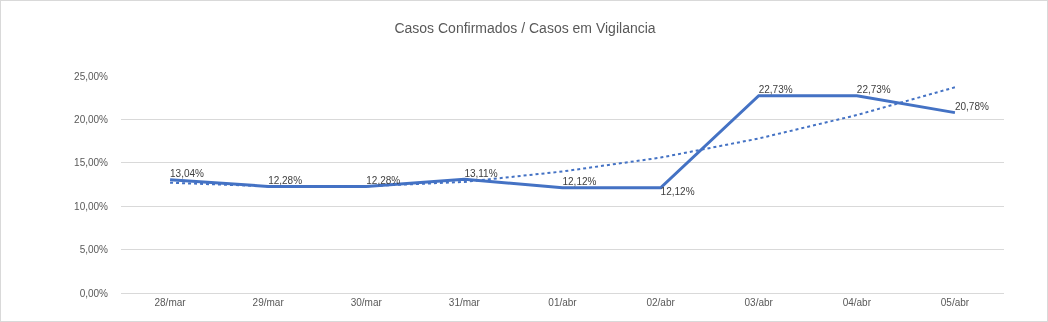  What do you see at coordinates (94, 293) in the screenshot?
I see `y-tick-label: 0,00%` at bounding box center [94, 293].